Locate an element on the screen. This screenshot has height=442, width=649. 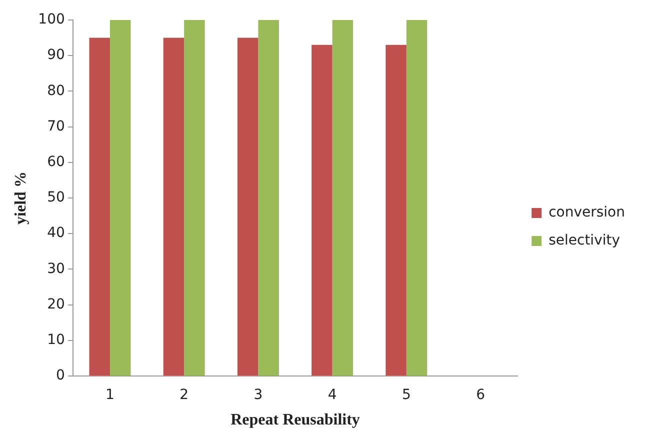
x-tick-label: 2 is located at coordinates (184, 395).